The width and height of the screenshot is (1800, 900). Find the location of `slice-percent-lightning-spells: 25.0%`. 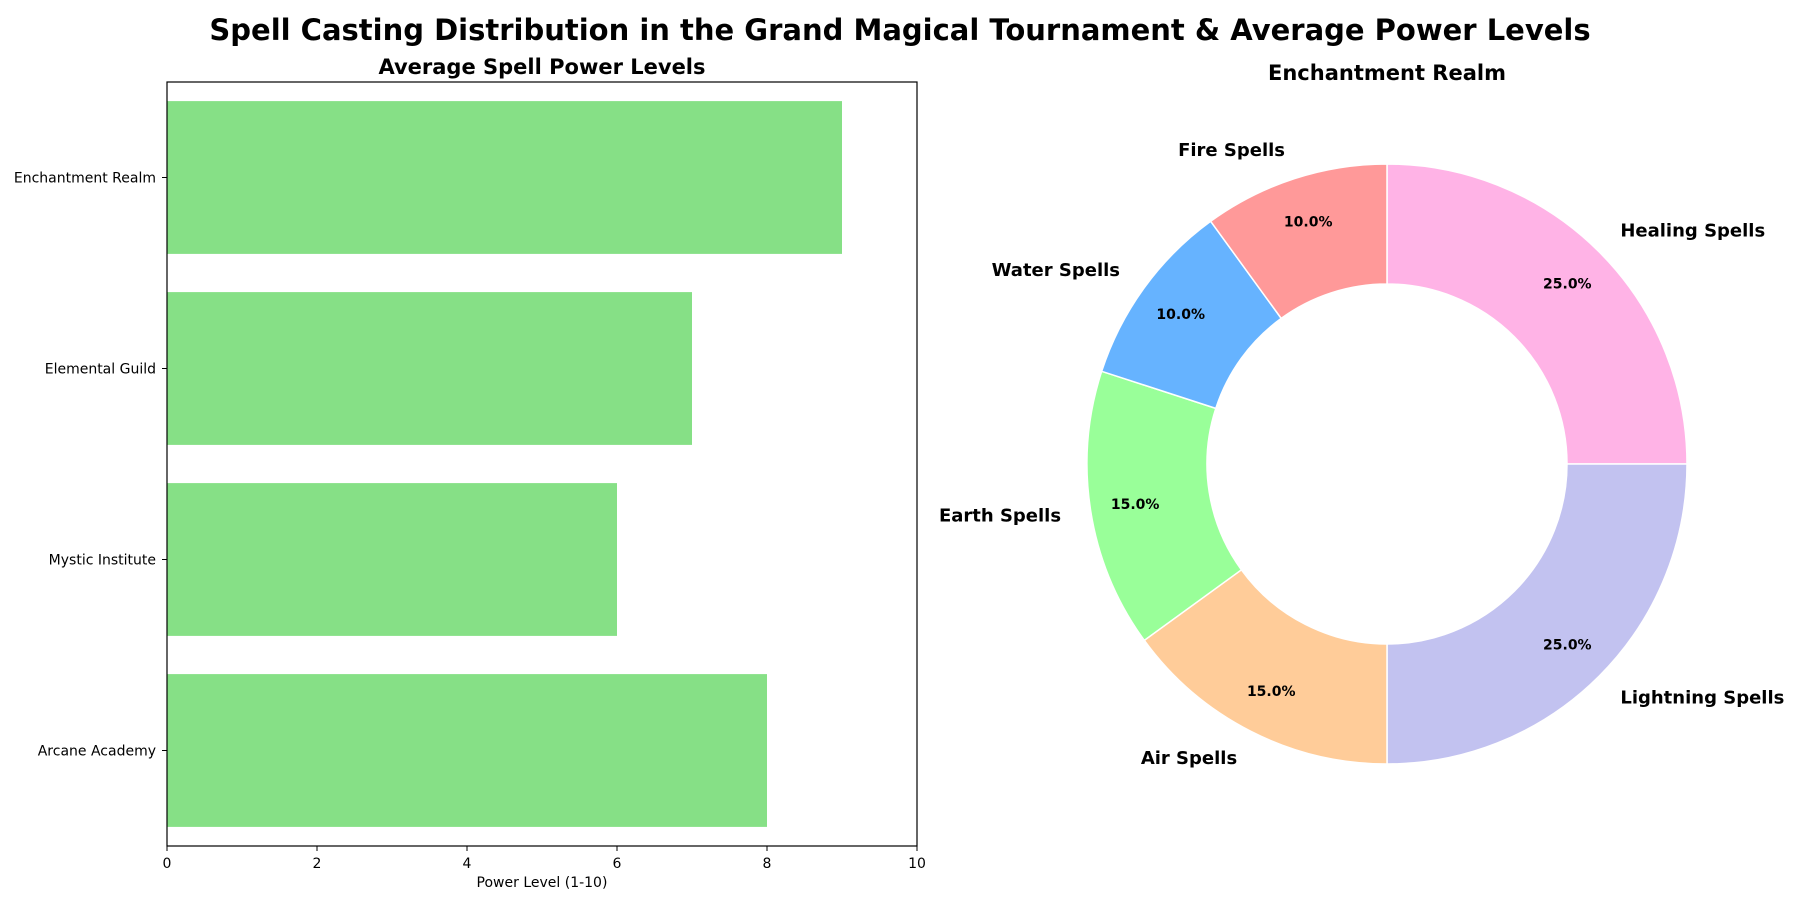

slice-percent-lightning-spells: 25.0% is located at coordinates (1567, 645).